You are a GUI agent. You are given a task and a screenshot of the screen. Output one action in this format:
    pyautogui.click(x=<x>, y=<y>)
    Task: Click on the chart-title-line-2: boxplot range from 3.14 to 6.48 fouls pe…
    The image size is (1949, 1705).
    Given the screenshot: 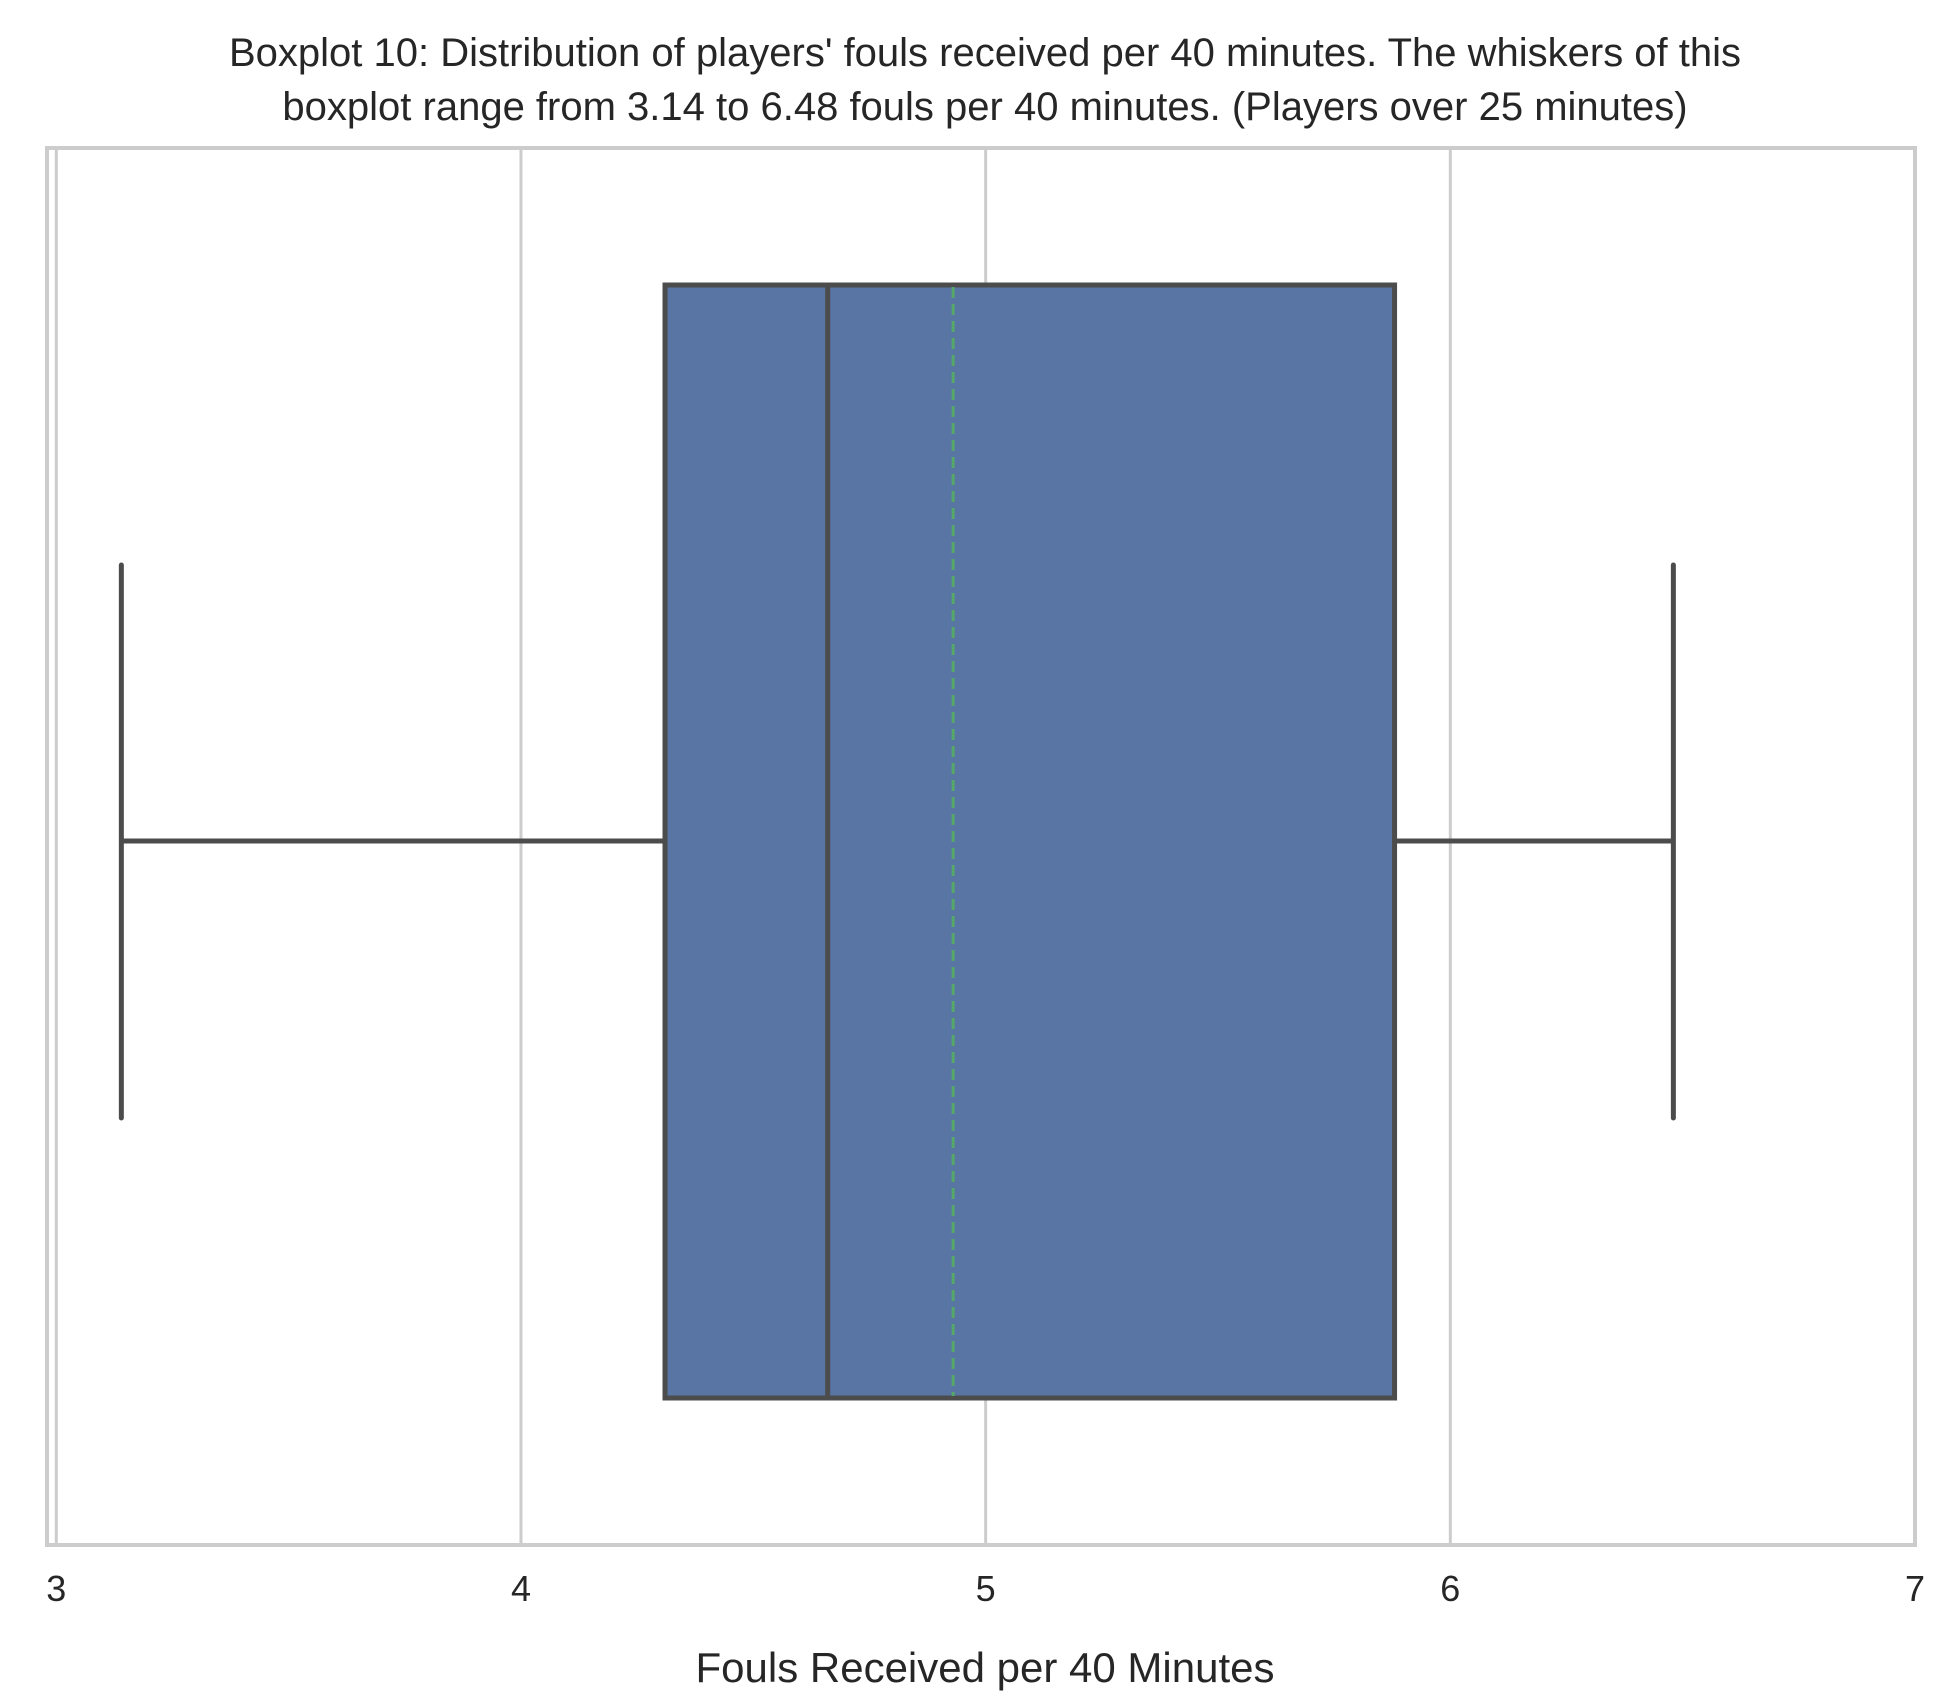 What is the action you would take?
    pyautogui.click(x=984, y=107)
    